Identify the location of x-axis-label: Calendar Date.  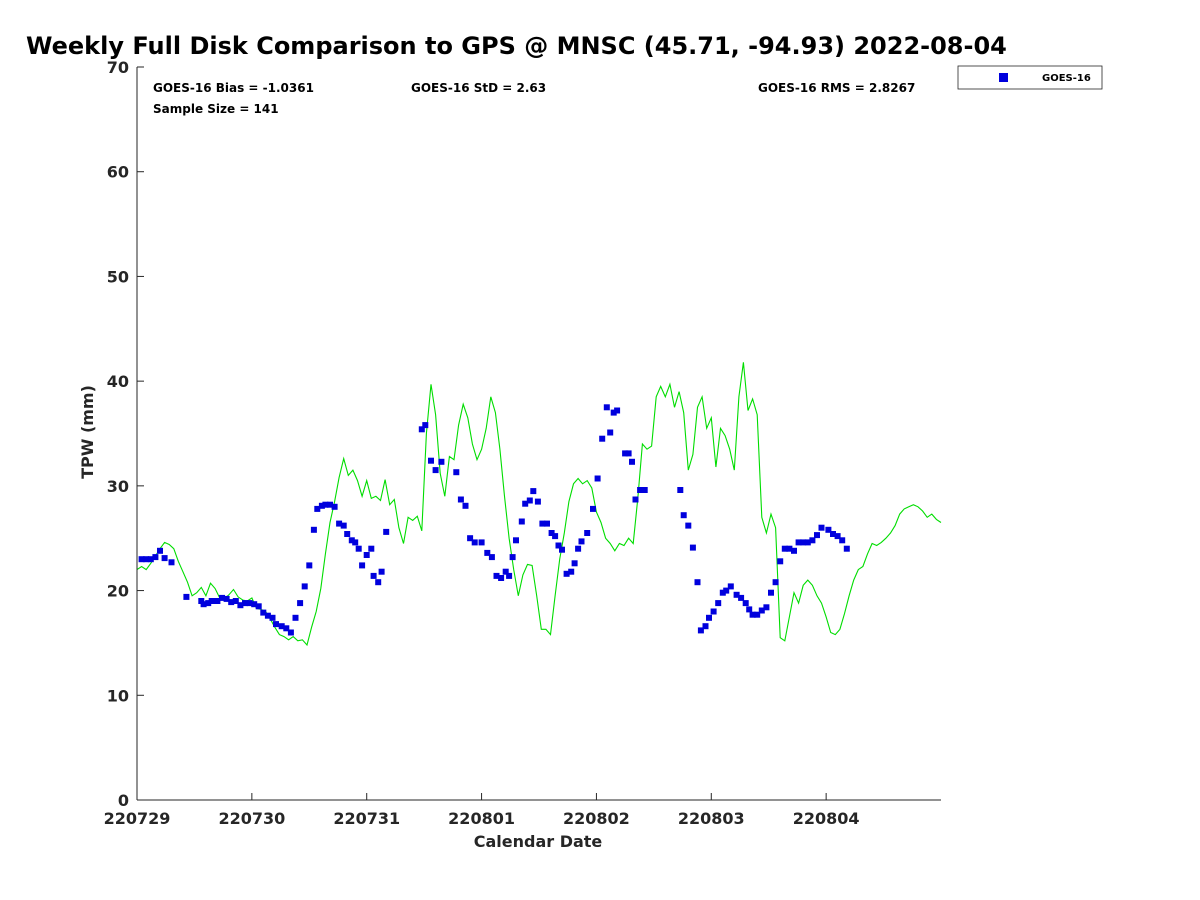
(538, 841).